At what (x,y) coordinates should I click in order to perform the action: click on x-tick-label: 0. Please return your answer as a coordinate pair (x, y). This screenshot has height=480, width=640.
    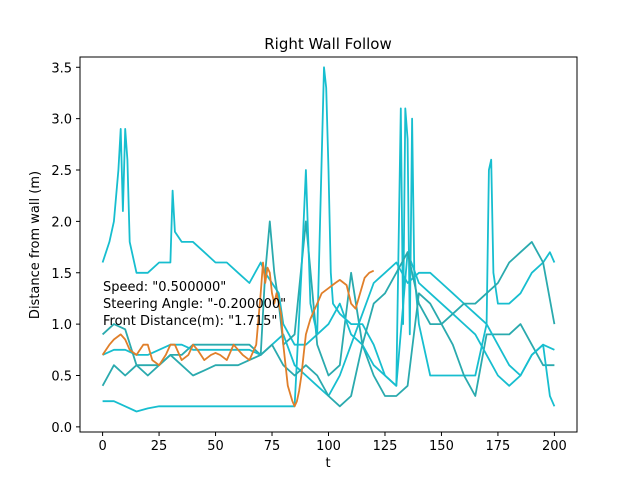
    Looking at the image, I should click on (102, 446).